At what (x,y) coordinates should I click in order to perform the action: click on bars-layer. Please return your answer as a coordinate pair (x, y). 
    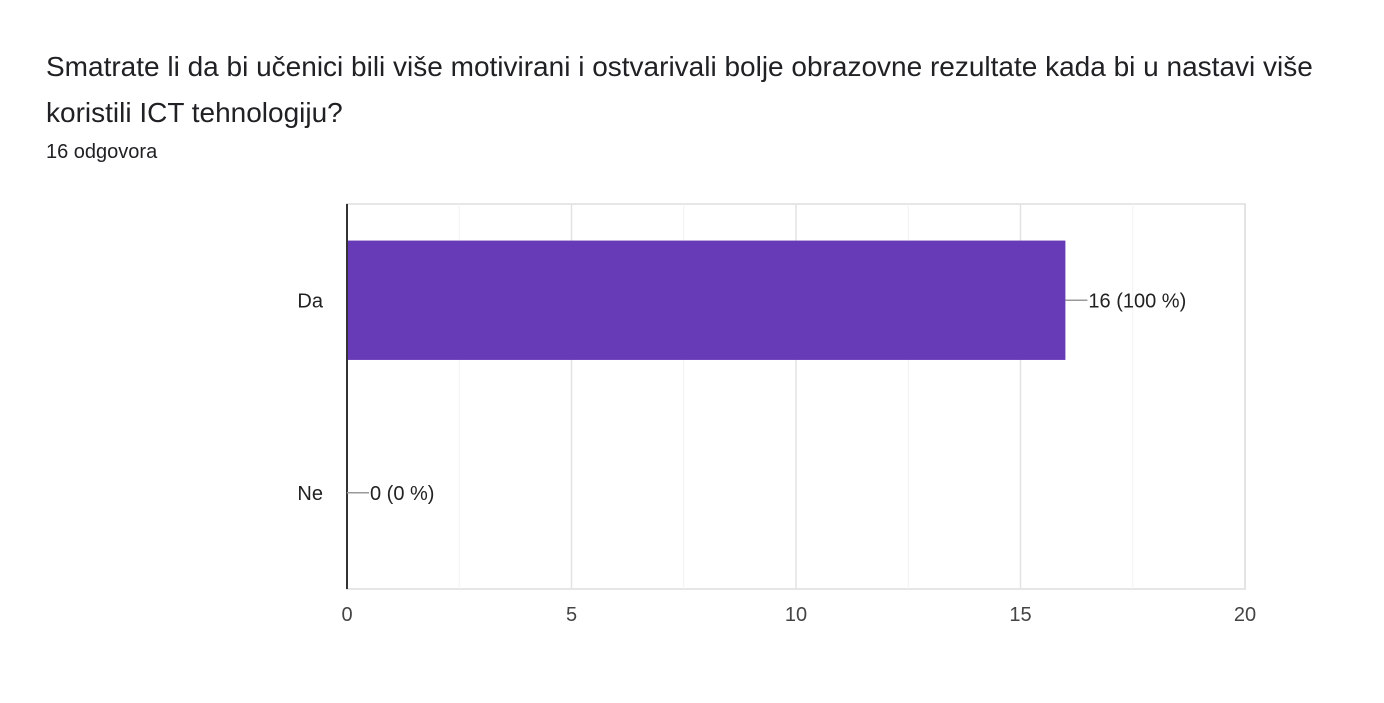
    Looking at the image, I should click on (706, 300).